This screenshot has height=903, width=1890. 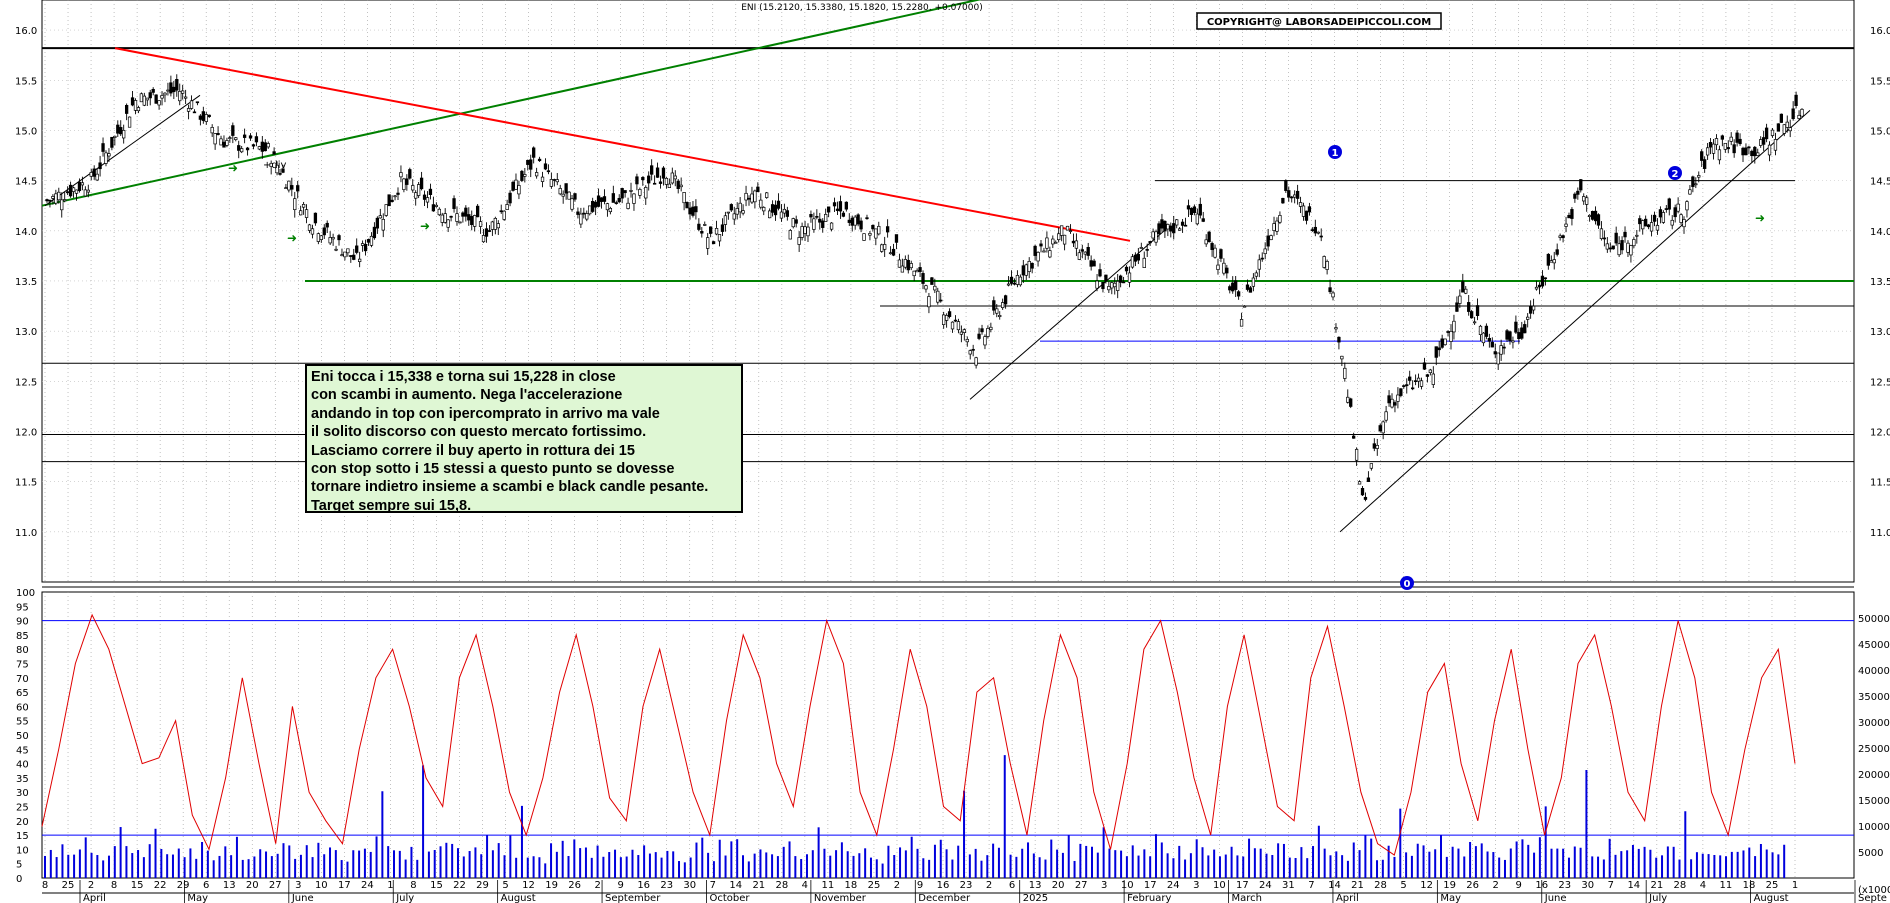 I want to click on osc-y-tick: 25, so click(x=22, y=808).